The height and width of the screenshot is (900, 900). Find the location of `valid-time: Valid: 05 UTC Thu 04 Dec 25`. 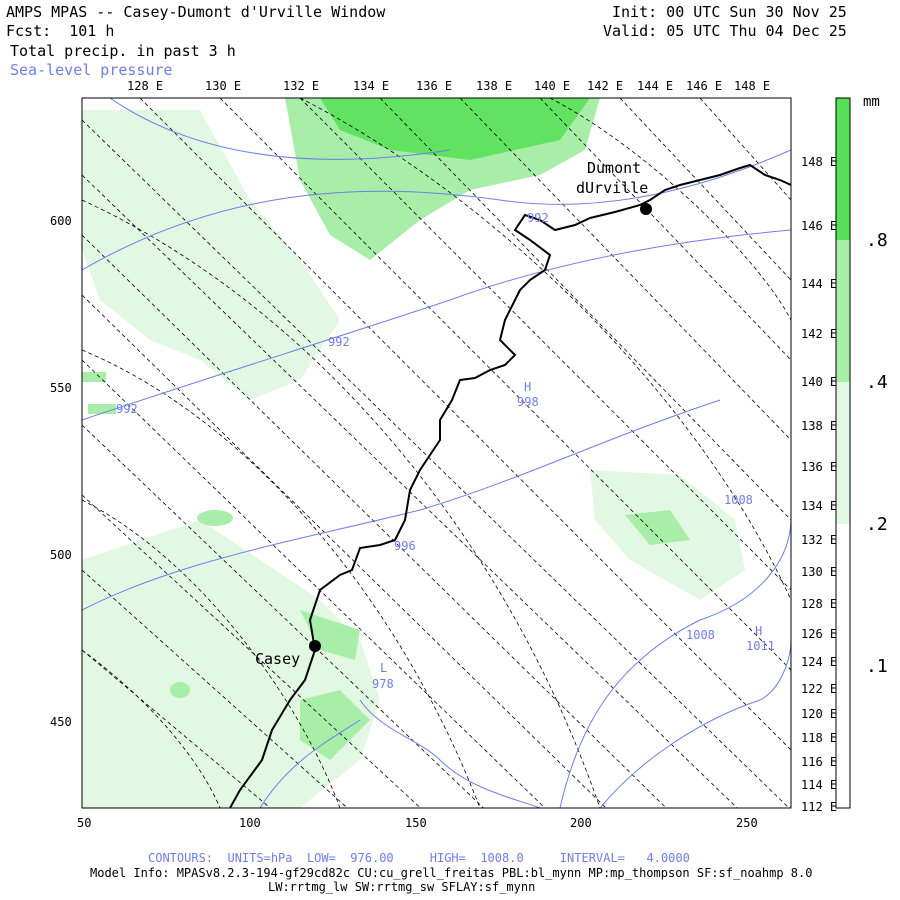

valid-time: Valid: 05 UTC Thu 04 Dec 25 is located at coordinates (725, 31).